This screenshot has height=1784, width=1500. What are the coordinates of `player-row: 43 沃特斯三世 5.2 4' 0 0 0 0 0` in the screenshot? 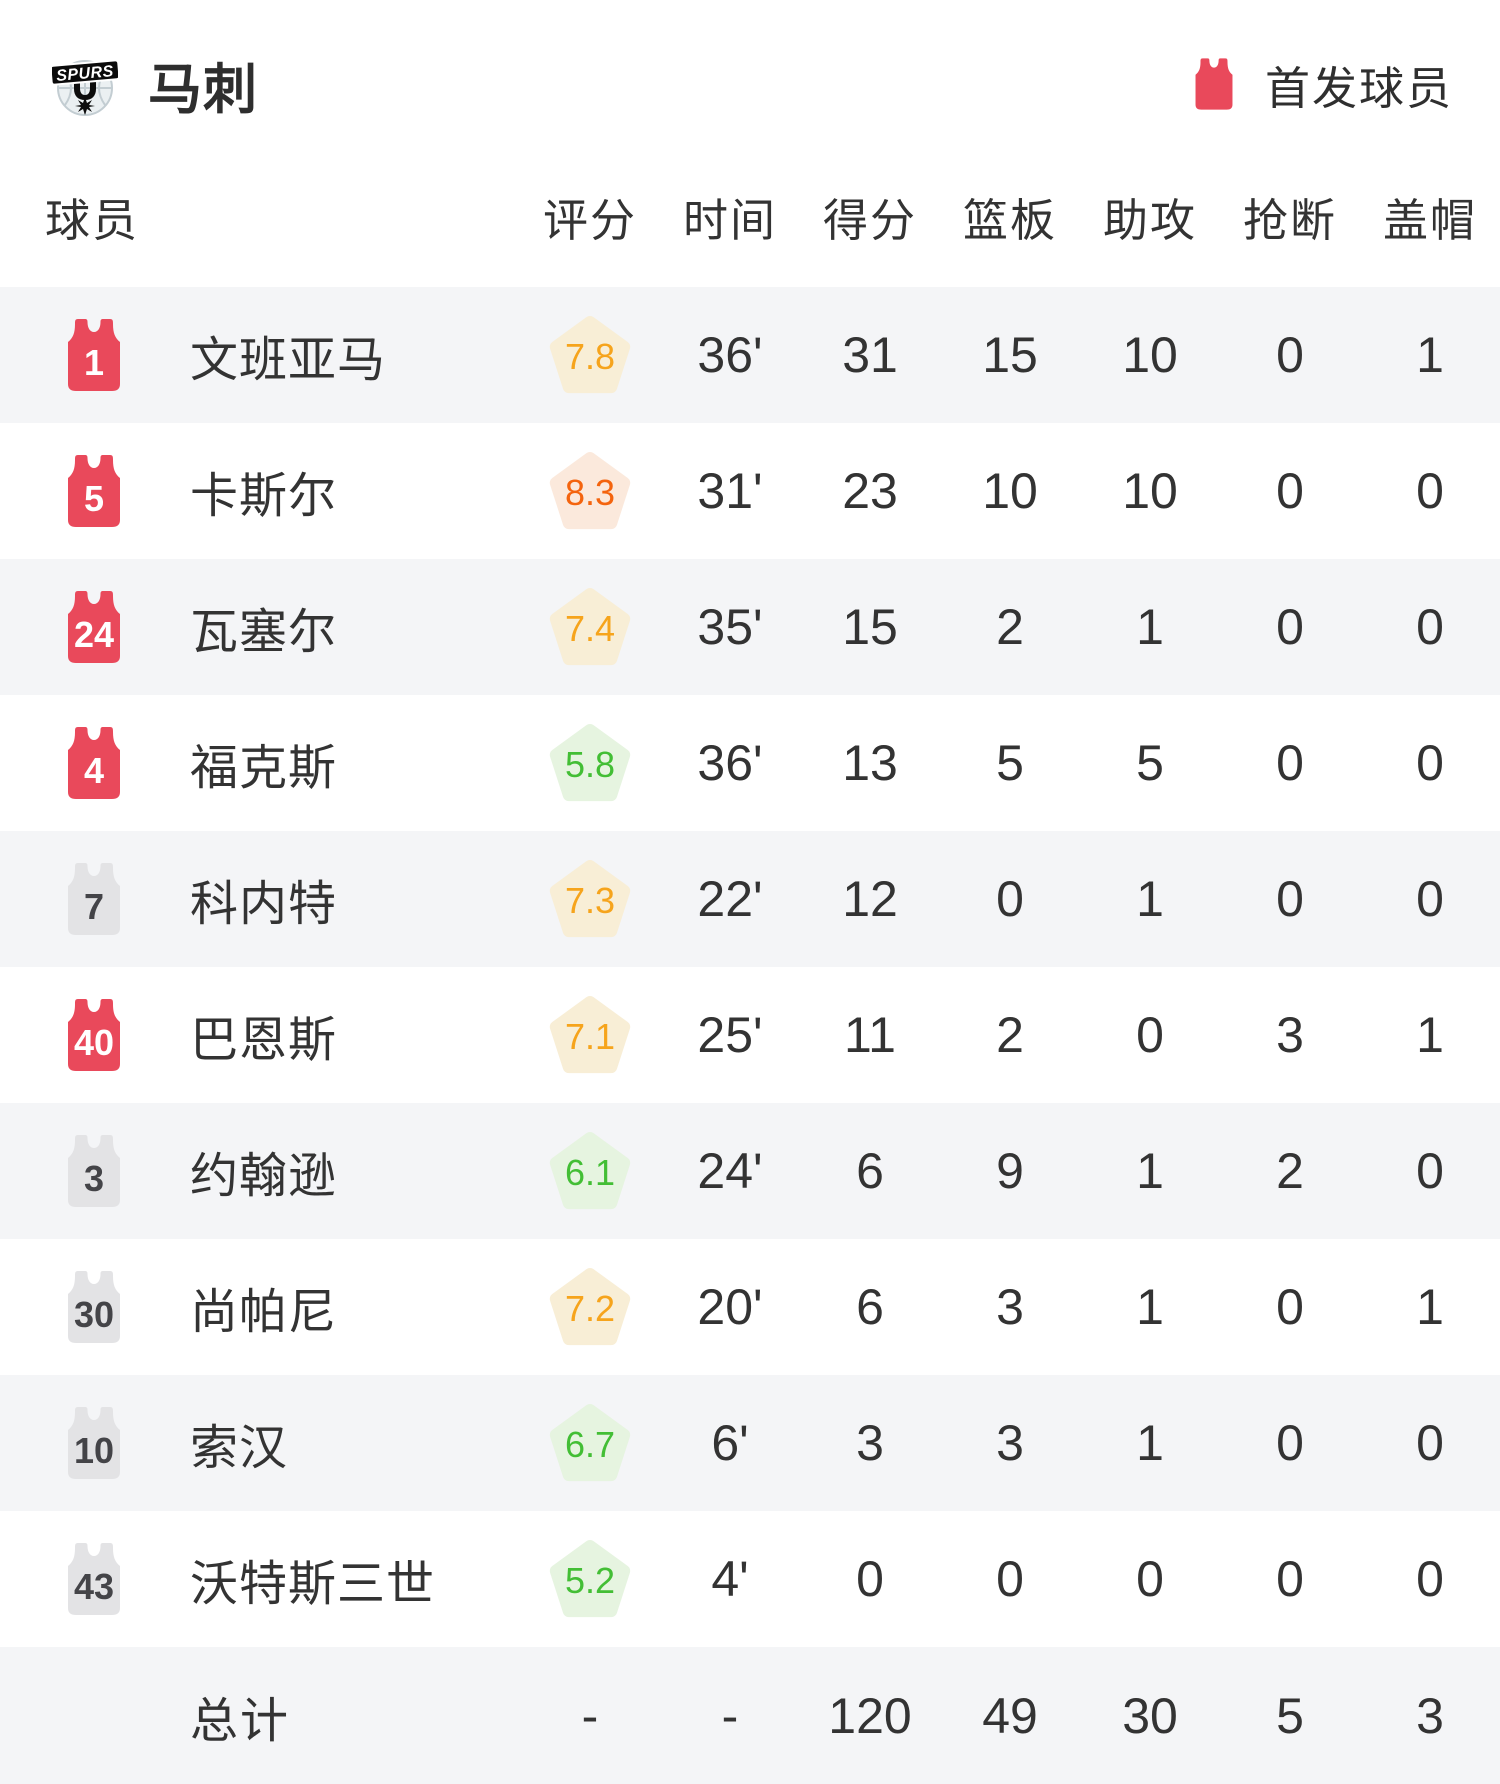 It's located at (750, 1579).